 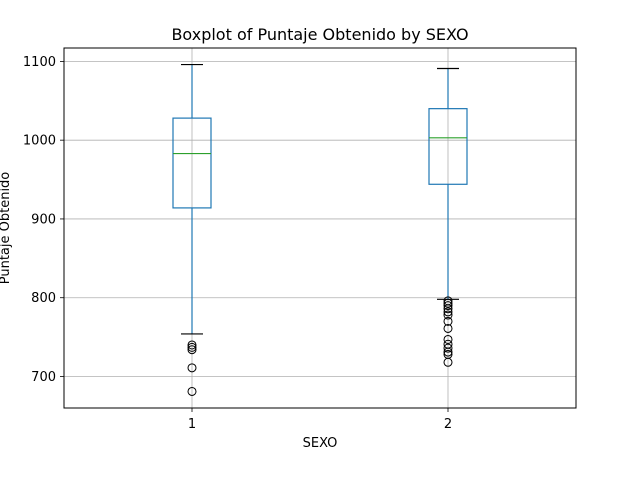 I want to click on chart-title: Boxplot of Puntaje Obtenido by SEXO, so click(x=319, y=34).